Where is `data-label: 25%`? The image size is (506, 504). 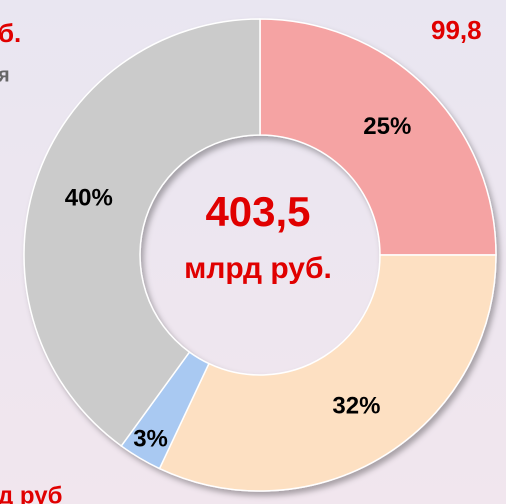
data-label: 25% is located at coordinates (387, 126).